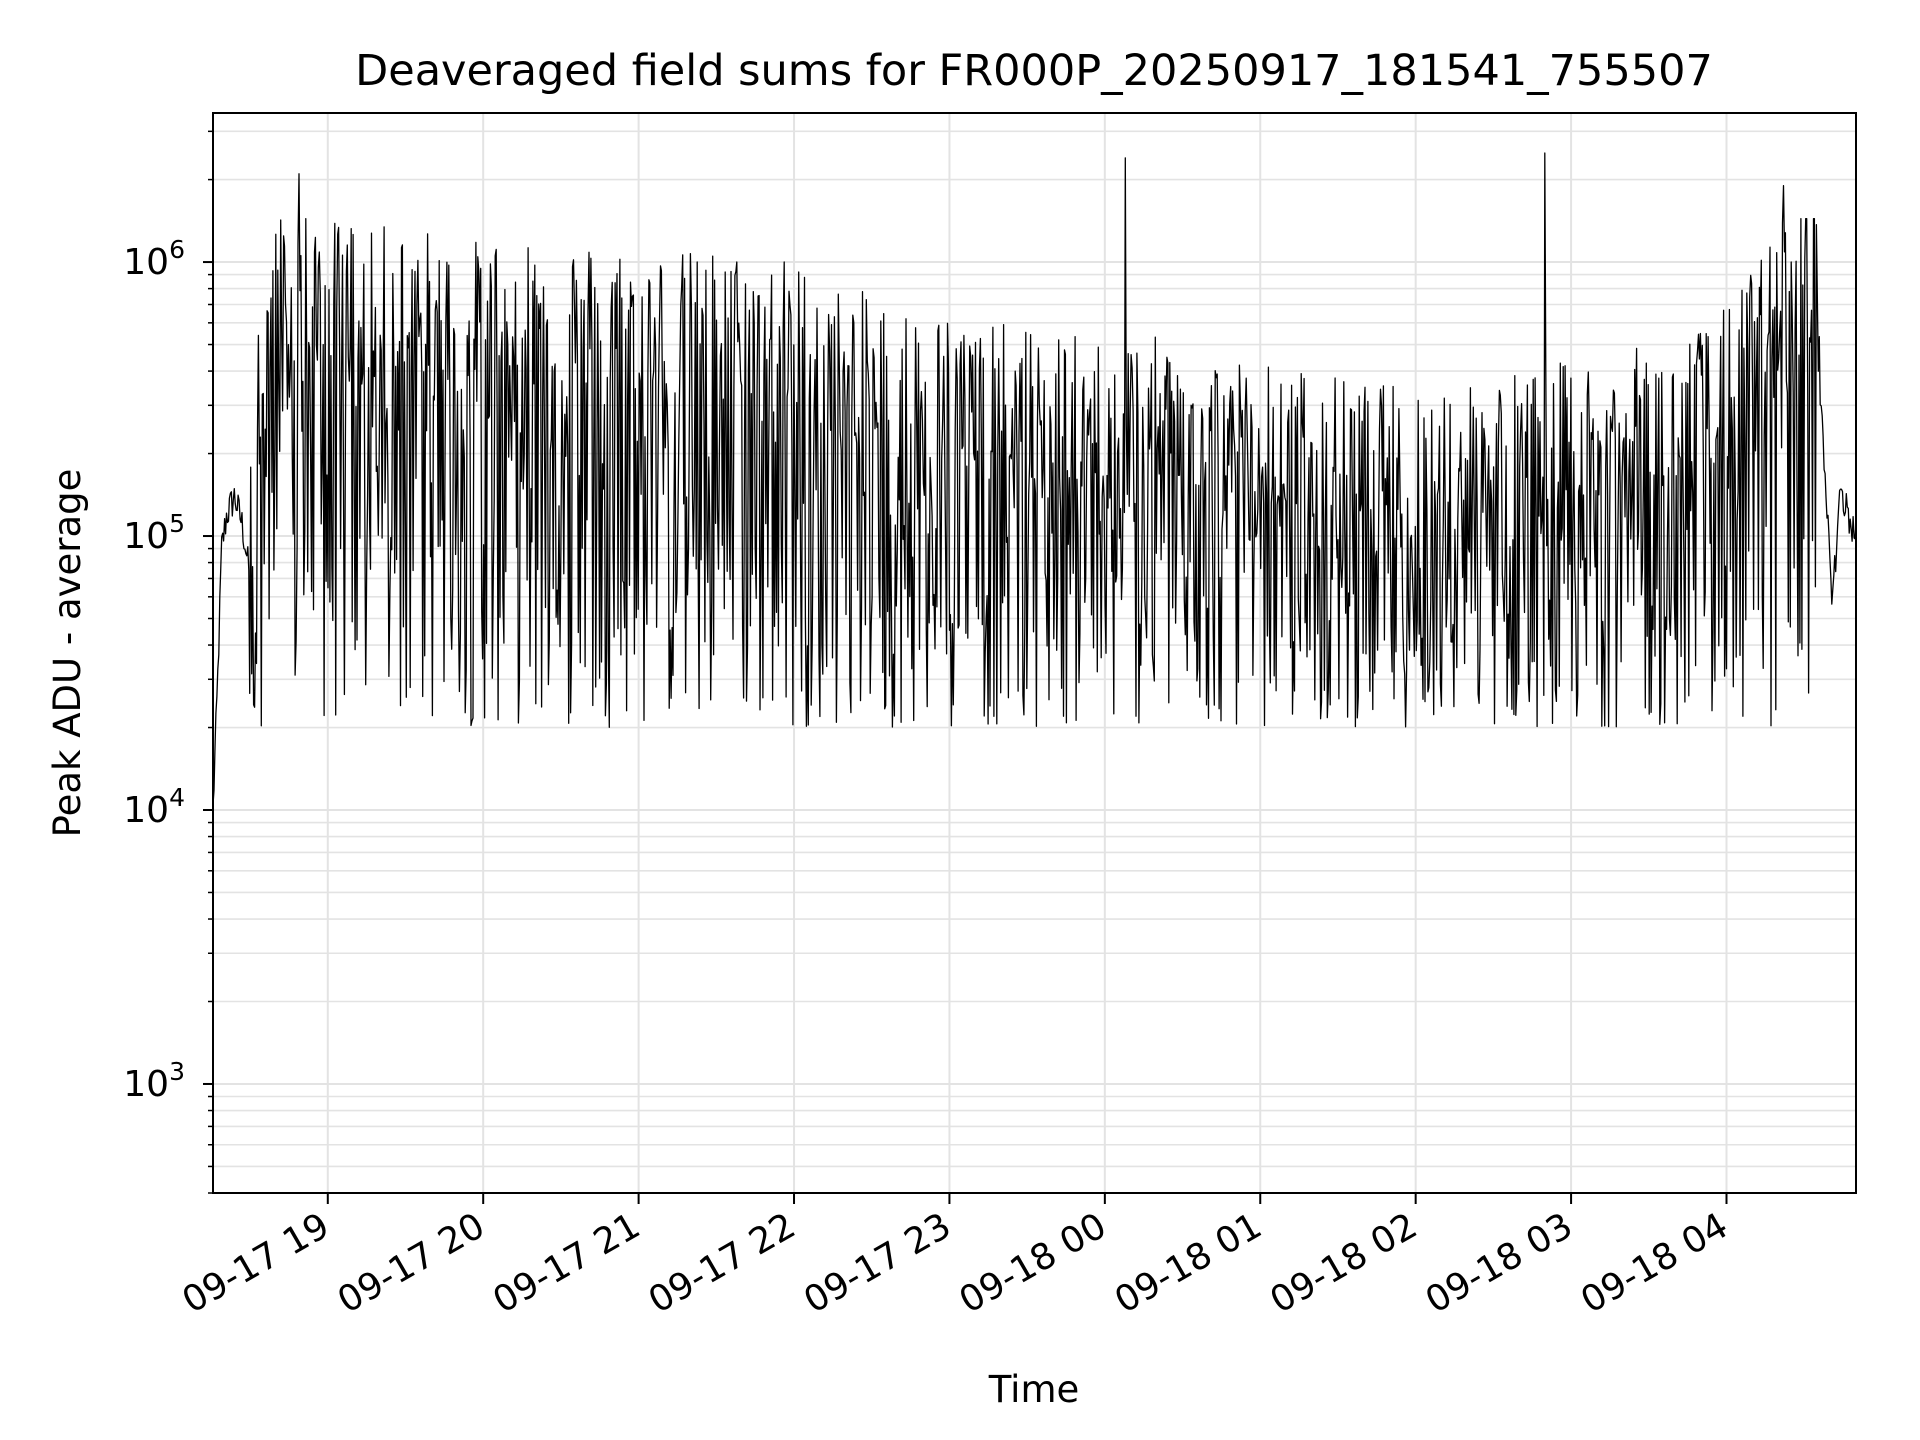  Describe the element at coordinates (67, 653) in the screenshot. I see `y-axis-label: Peak ADU - average` at that location.